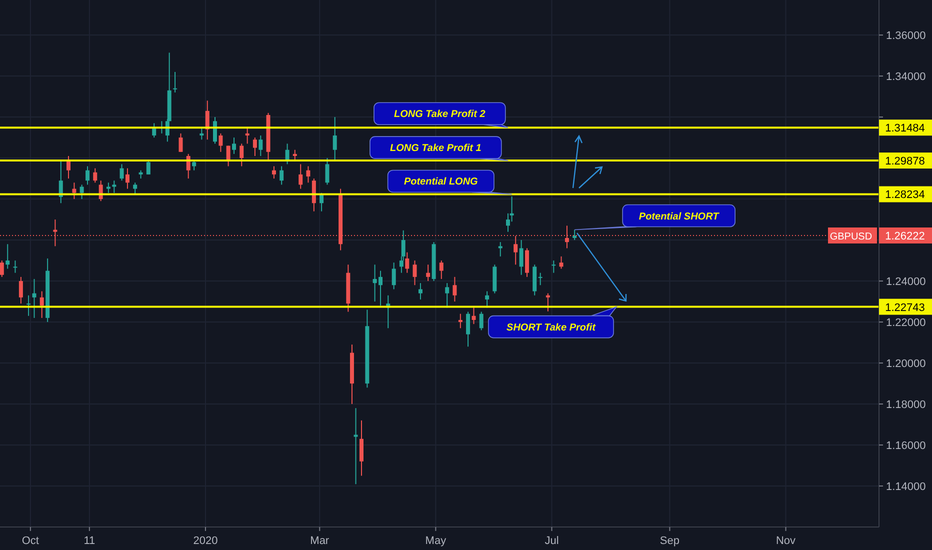 The image size is (932, 550). I want to click on y-tick-label: 1.18000, so click(906, 405).